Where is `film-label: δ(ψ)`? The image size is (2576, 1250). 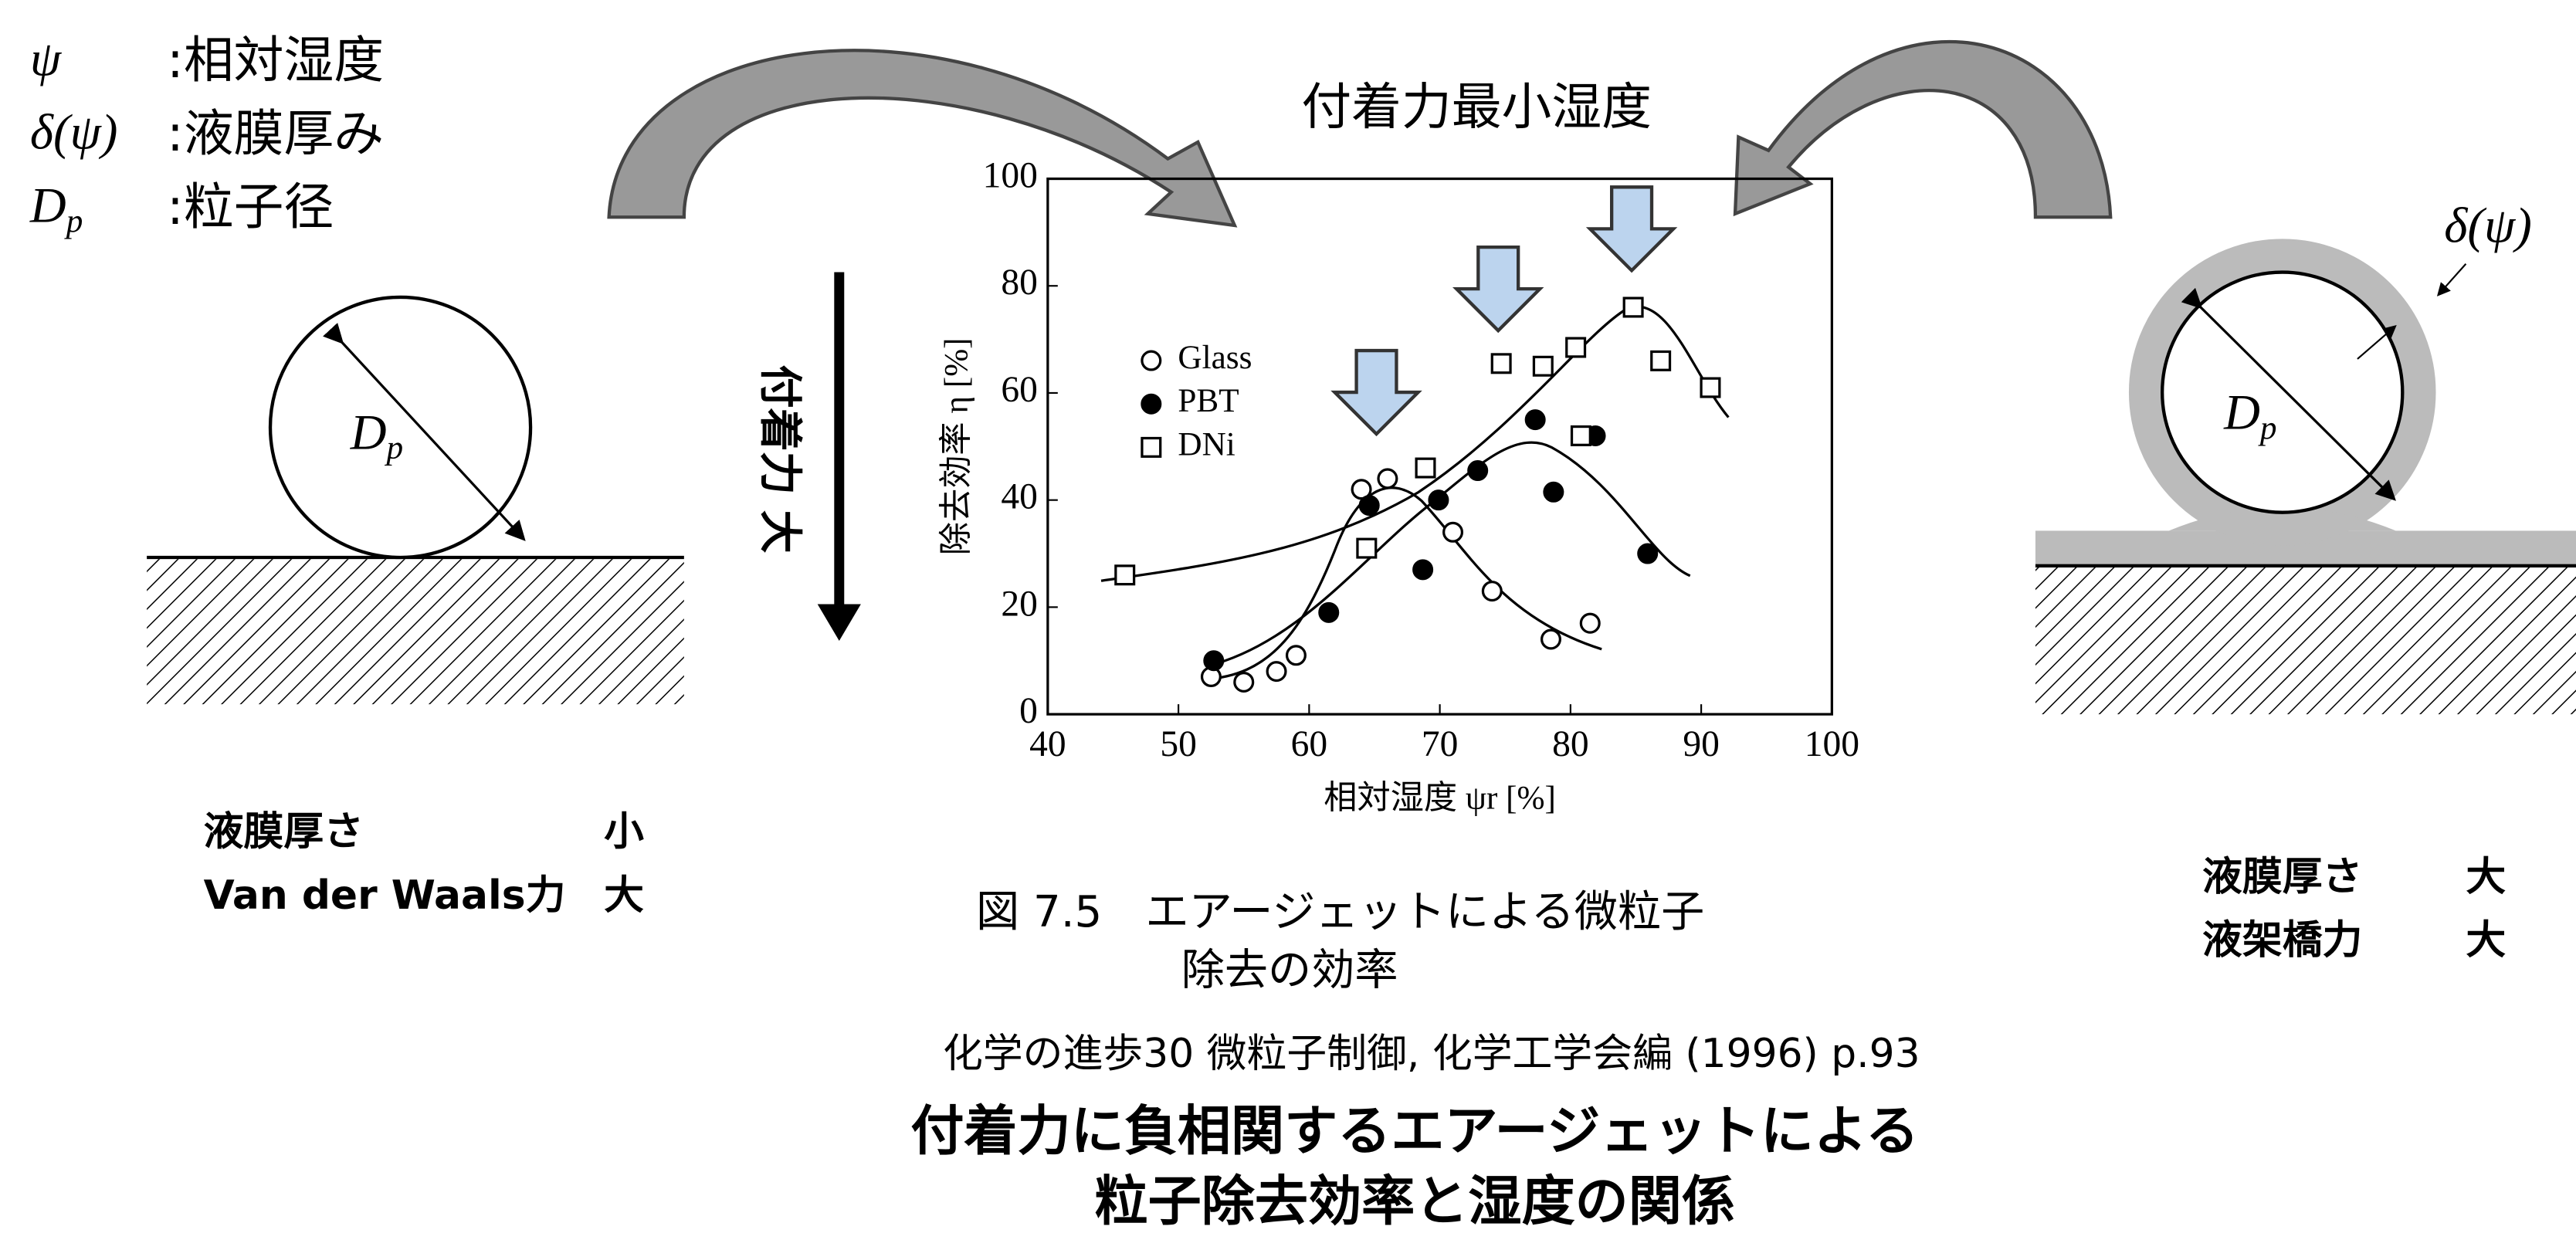
film-label: δ(ψ) is located at coordinates (2488, 225).